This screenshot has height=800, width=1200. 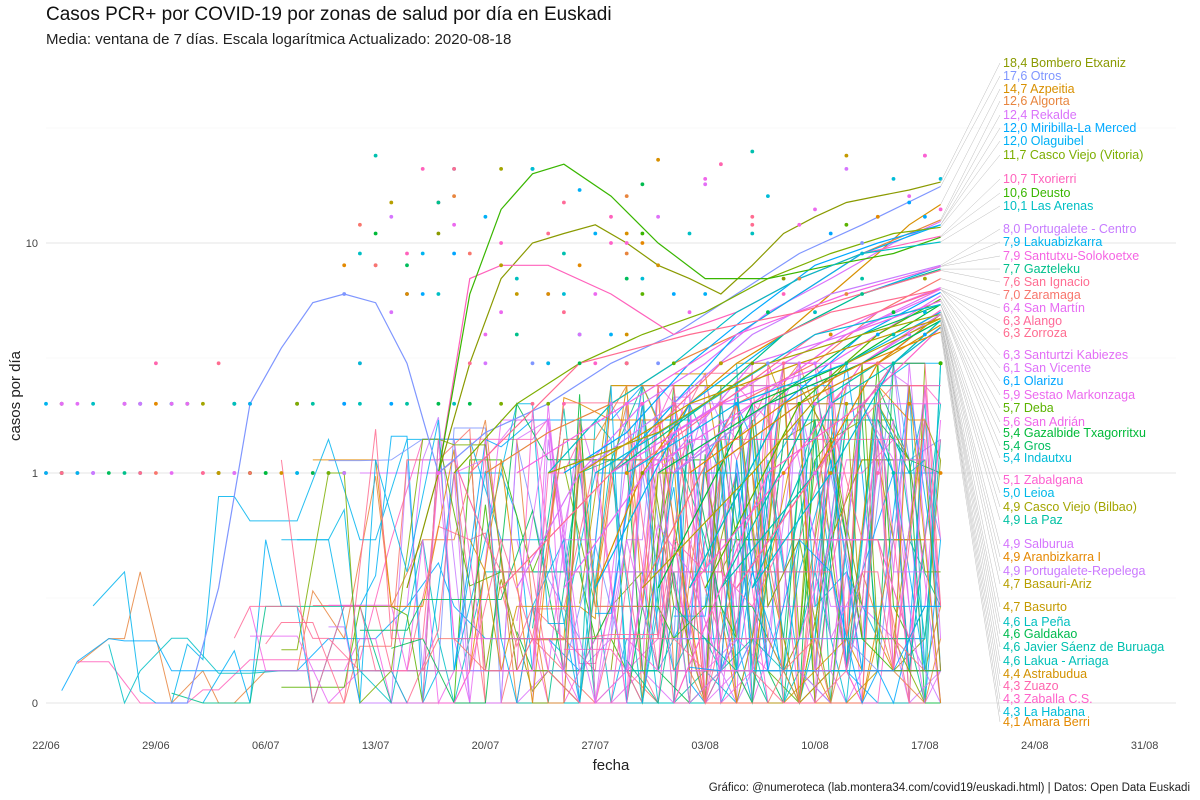 What do you see at coordinates (1042, 295) in the screenshot?
I see `series-label: 7,0 Zaramaga` at bounding box center [1042, 295].